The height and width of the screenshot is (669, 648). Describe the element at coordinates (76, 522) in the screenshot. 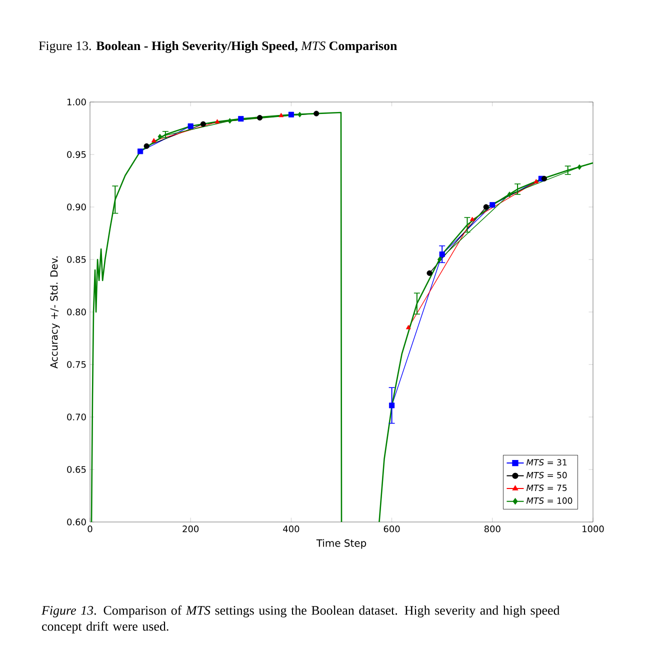

I see `y-tick-label: 0.60` at that location.